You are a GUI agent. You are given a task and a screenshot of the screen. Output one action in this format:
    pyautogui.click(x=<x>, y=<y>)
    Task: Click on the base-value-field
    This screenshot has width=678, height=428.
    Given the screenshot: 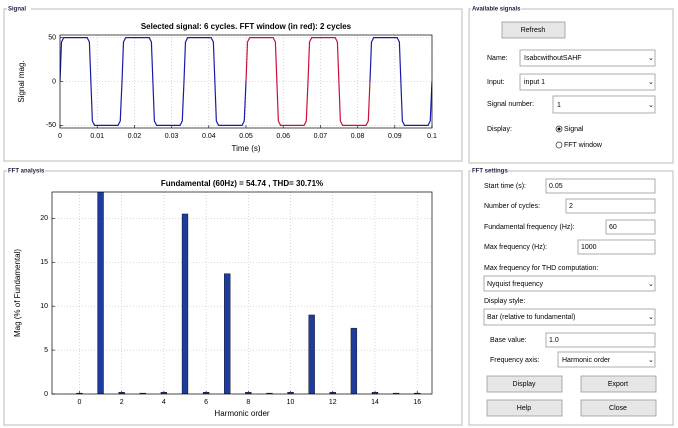 What is the action you would take?
    pyautogui.click(x=600, y=340)
    